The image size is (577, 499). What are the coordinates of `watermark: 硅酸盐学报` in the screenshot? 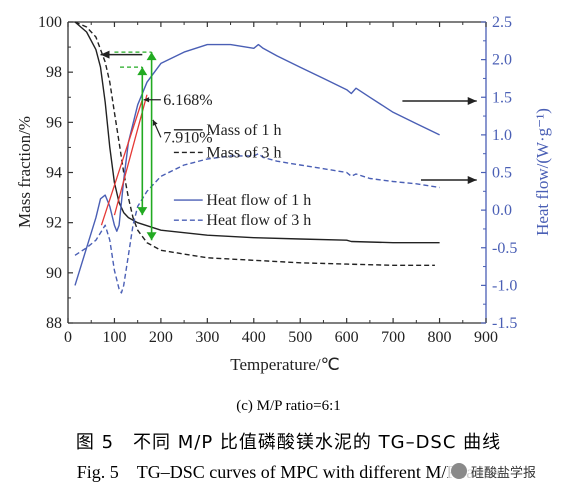 It's located at (494, 471).